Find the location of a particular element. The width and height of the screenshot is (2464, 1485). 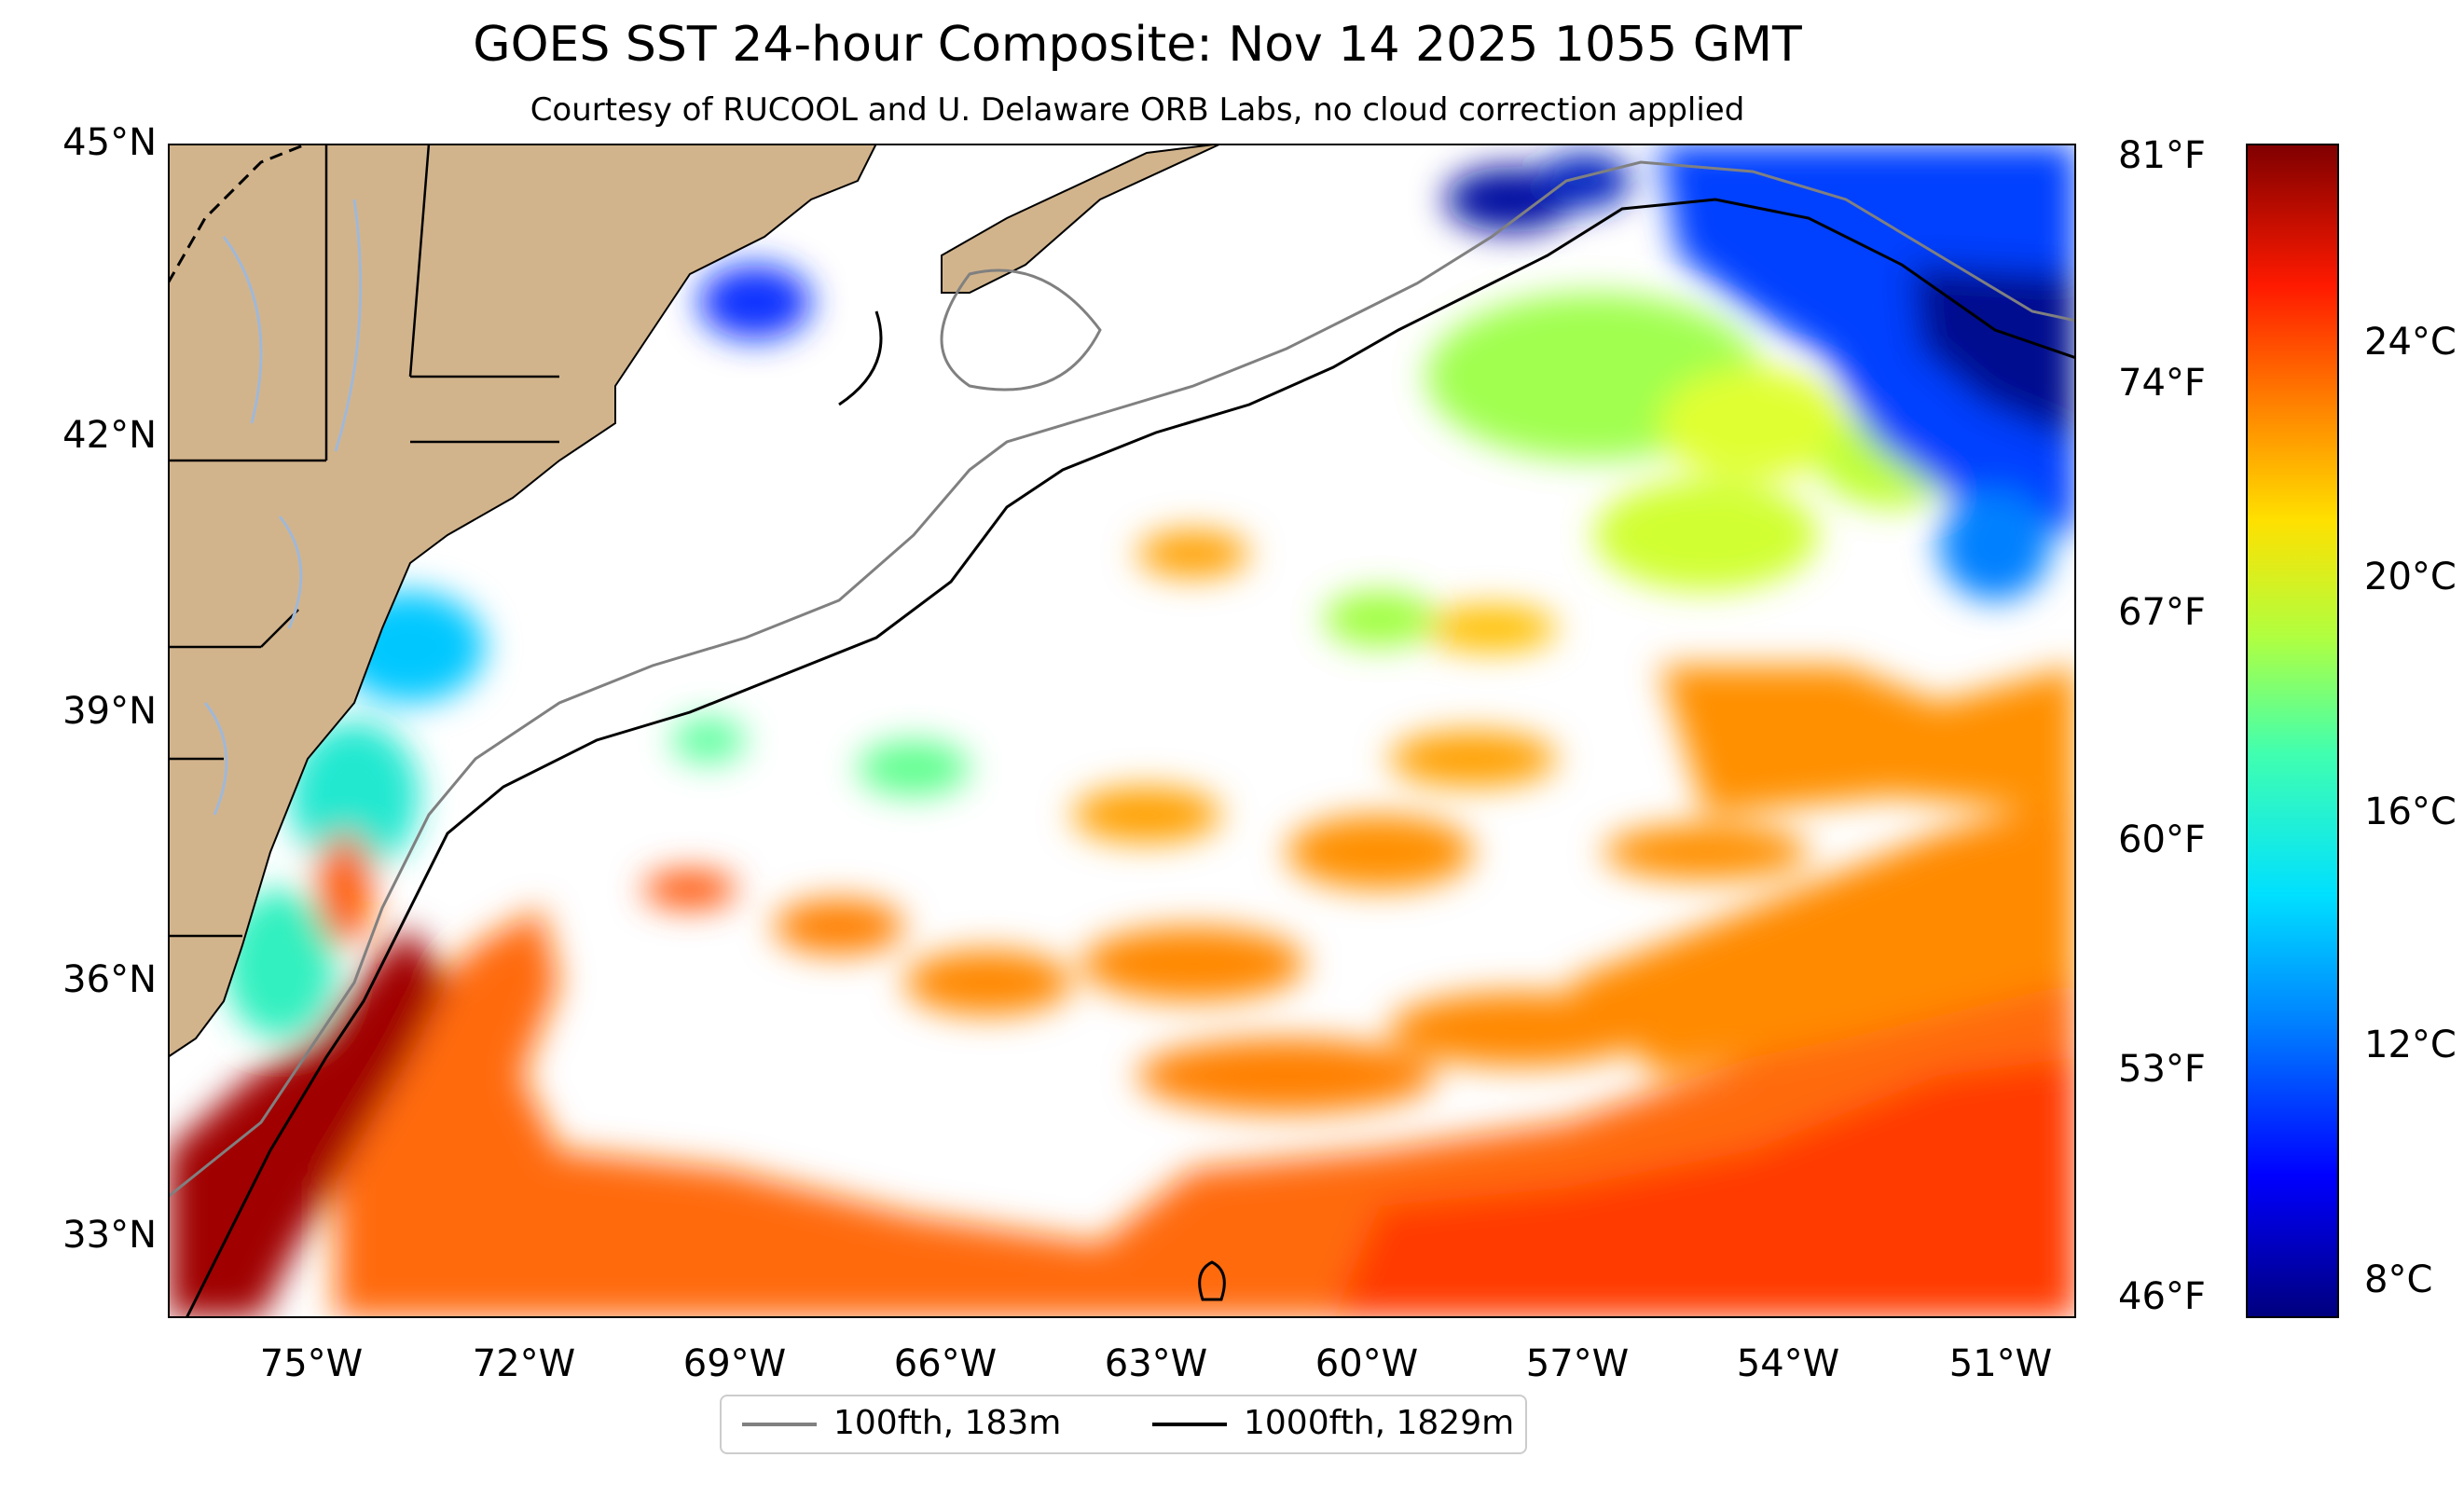

legend-item-1000fth: 1000fth, 1829m is located at coordinates (1333, 1423).